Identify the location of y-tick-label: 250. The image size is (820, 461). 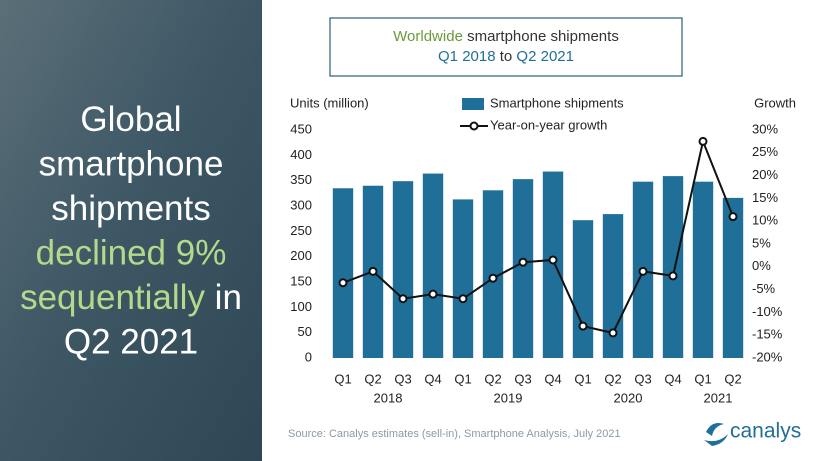
(301, 230).